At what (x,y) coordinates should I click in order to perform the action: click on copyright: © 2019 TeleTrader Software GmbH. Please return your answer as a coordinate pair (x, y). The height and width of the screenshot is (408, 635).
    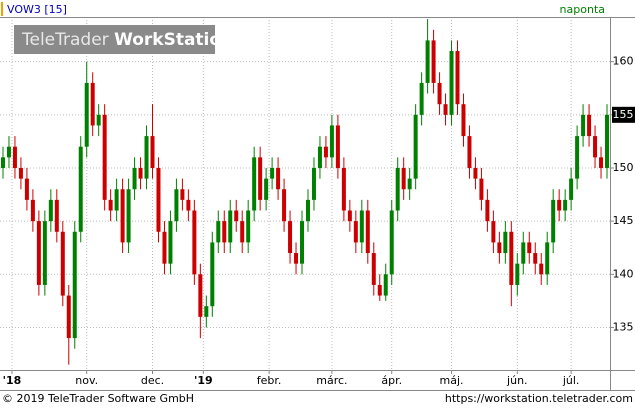
    Looking at the image, I should click on (98, 398).